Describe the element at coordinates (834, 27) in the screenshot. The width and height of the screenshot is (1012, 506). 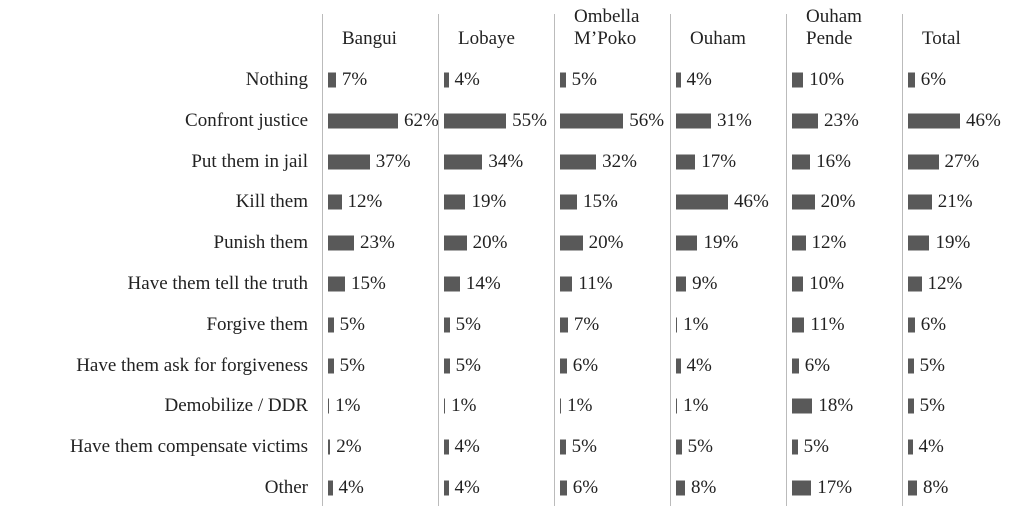
I see `panel-title: Ouham Pende` at that location.